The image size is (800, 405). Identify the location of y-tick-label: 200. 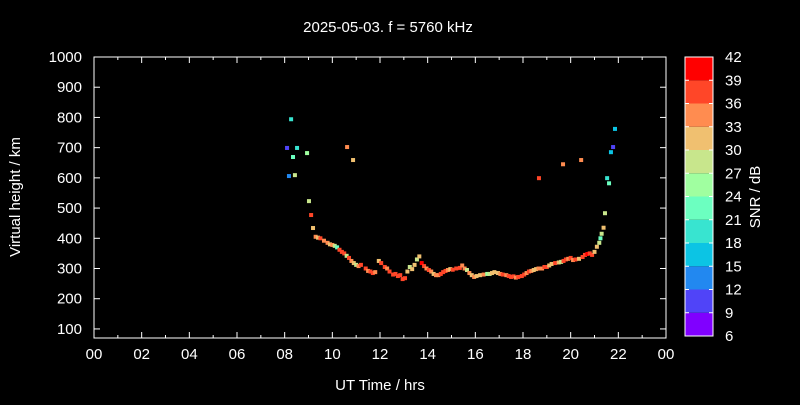
(69, 299).